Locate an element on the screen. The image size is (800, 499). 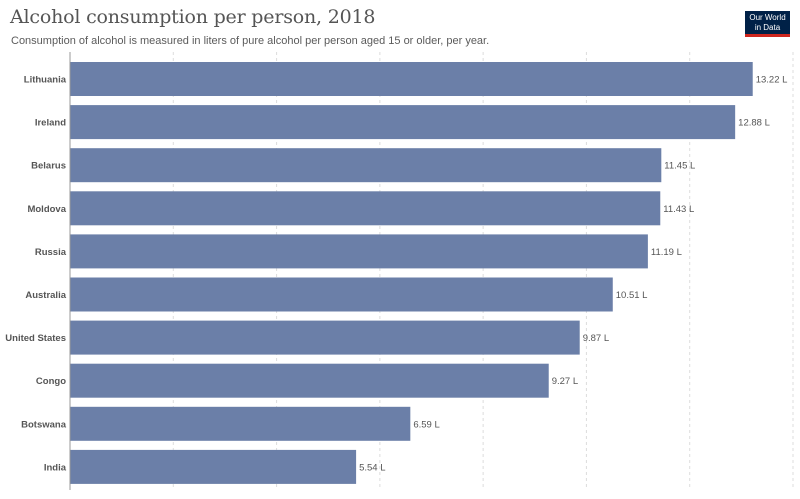
value-label: 12.88 L is located at coordinates (754, 123).